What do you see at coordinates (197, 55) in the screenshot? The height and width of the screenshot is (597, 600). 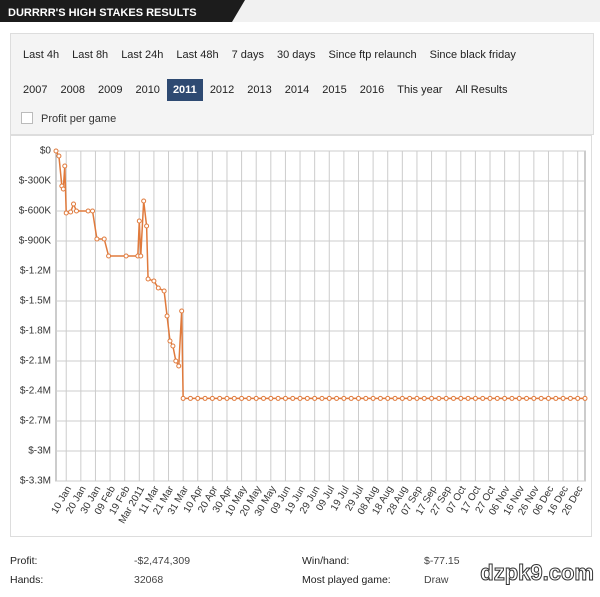 I see `filter-button: Last 48h` at bounding box center [197, 55].